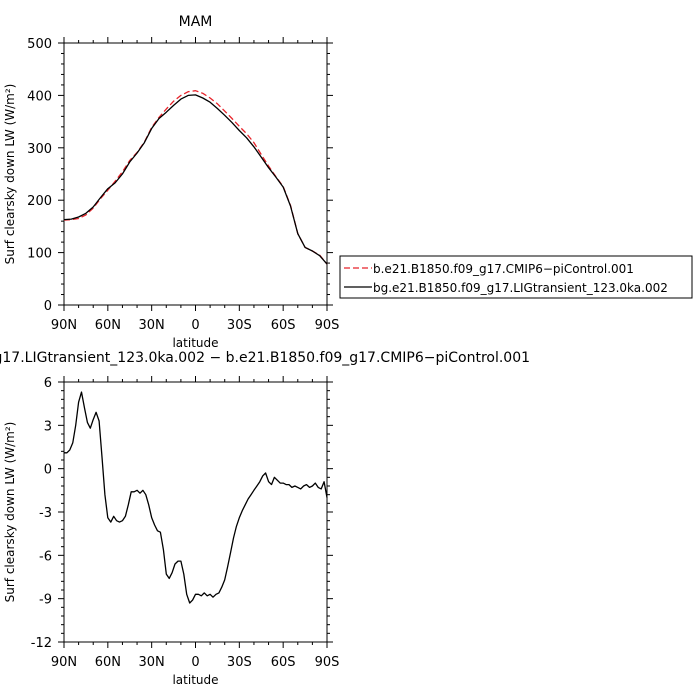  Describe the element at coordinates (39, 254) in the screenshot. I see `y-tick-label: 100` at that location.